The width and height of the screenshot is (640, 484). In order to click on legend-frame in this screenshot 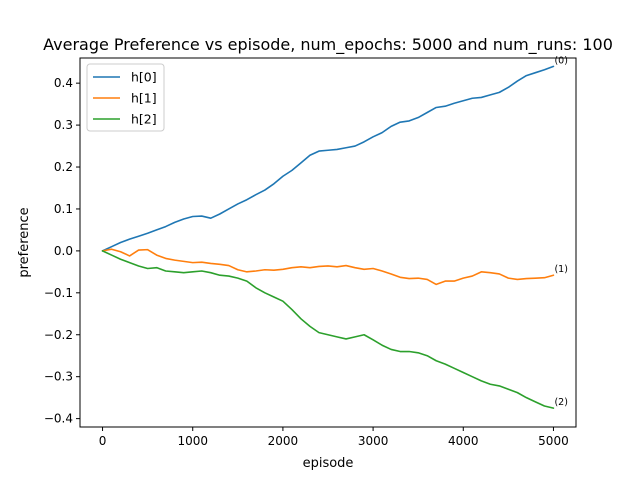, I will do `click(125, 97)`.